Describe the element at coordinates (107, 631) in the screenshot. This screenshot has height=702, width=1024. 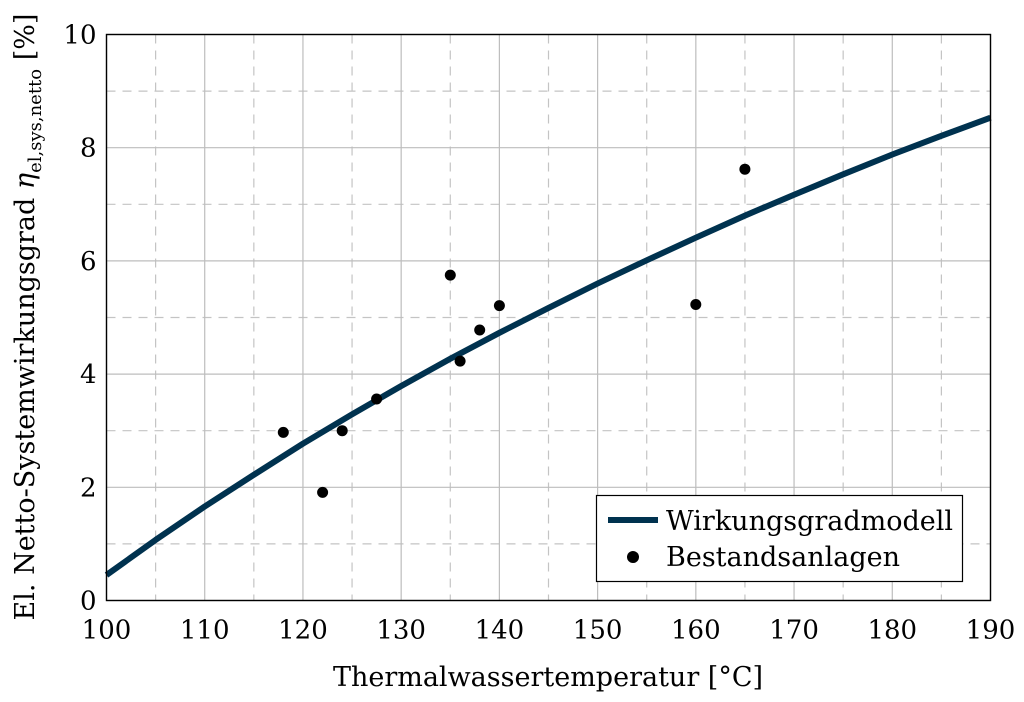
I see `x-tick-label: 100` at that location.